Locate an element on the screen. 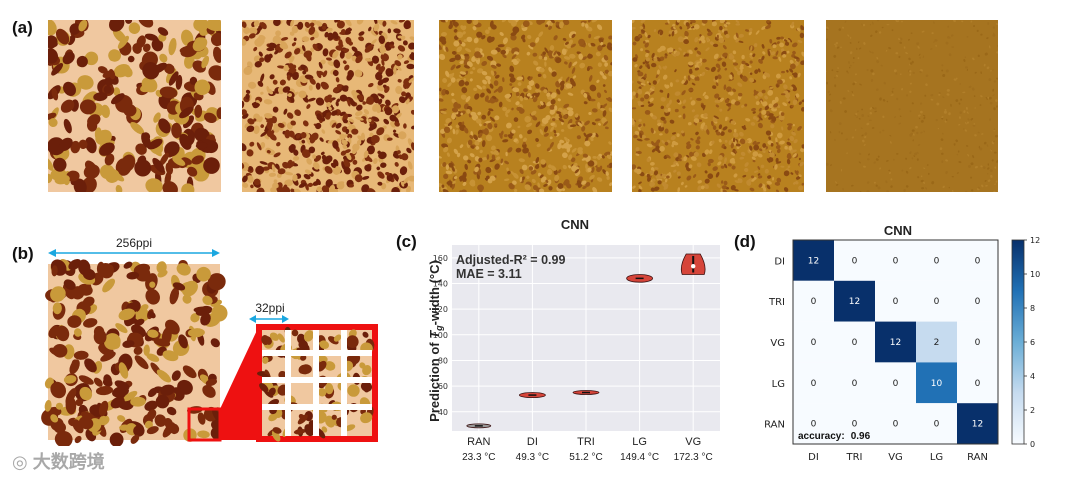  matrix-cell is located at coordinates (854, 342).